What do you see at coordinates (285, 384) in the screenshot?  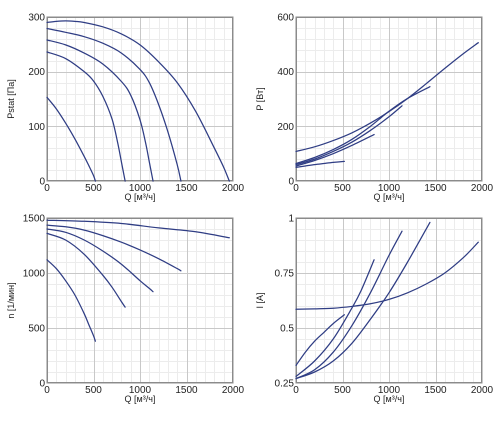 I see `y-tick-label: 0.25` at bounding box center [285, 384].